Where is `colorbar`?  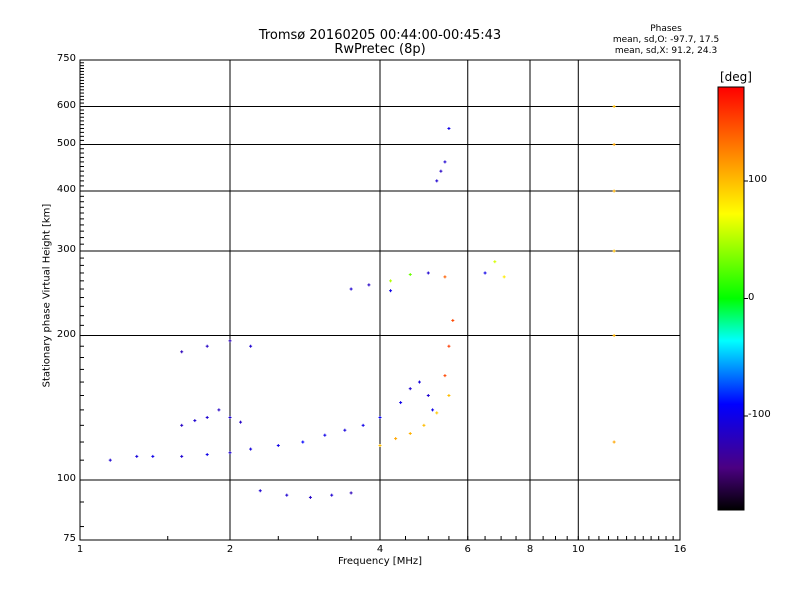
colorbar is located at coordinates (731, 298).